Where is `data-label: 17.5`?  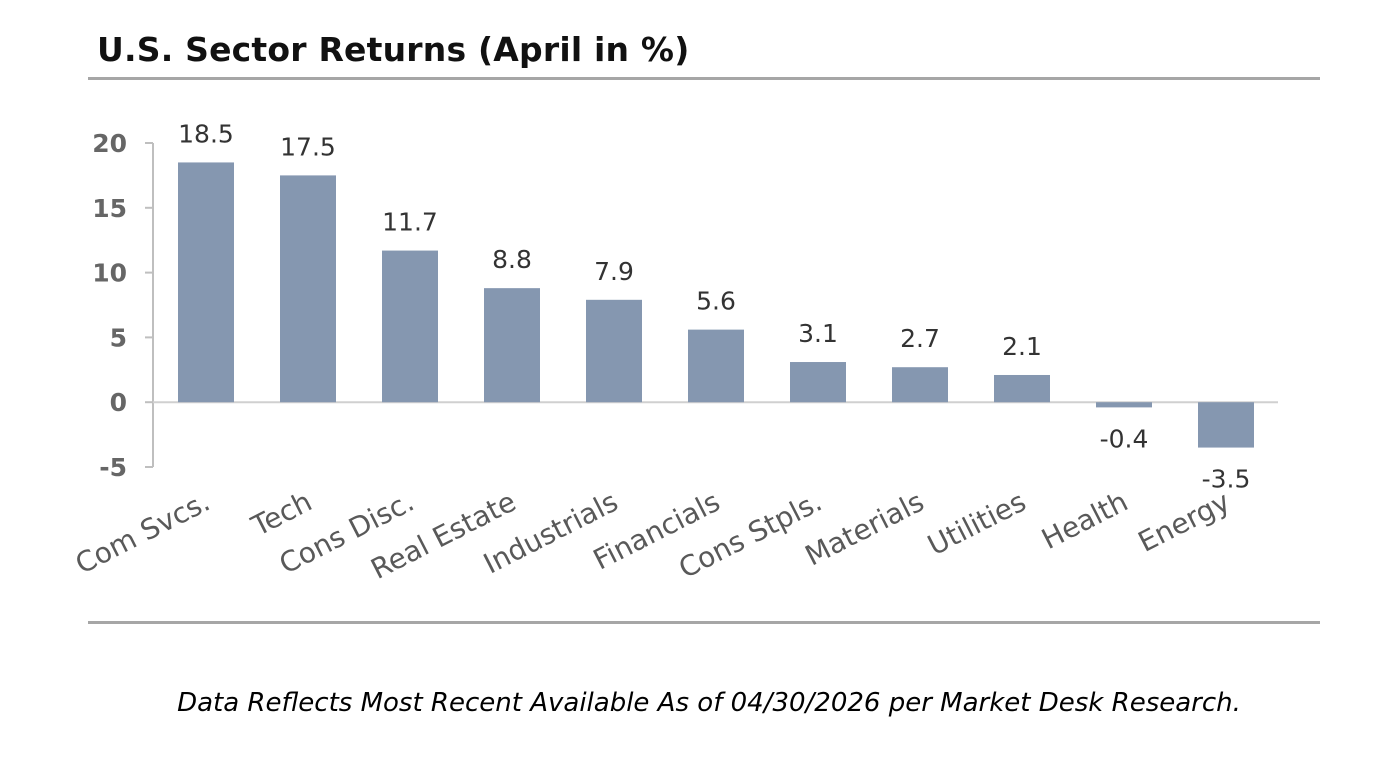 data-label: 17.5 is located at coordinates (308, 146).